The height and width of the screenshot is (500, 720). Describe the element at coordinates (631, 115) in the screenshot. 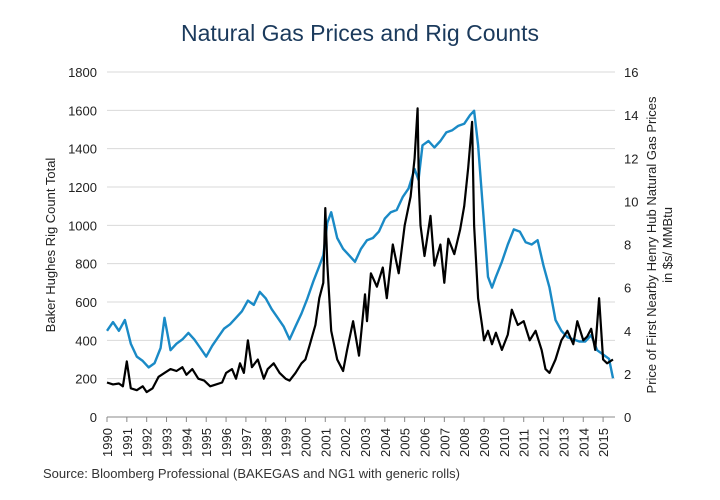

I see `y-right-tick-label: 14` at that location.